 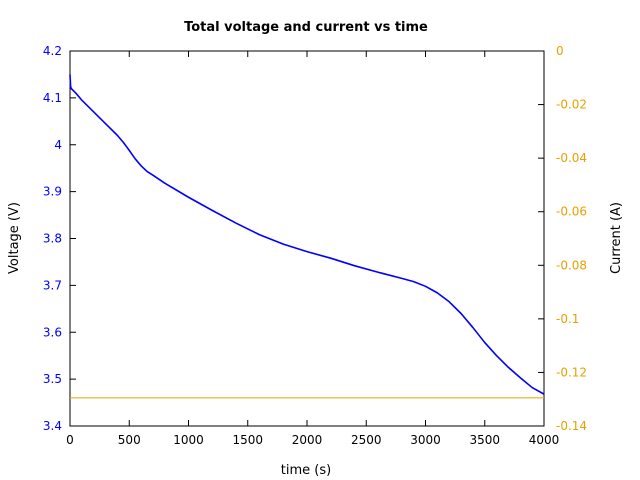 What do you see at coordinates (571, 158) in the screenshot?
I see `y-right-tick-label: -0.04` at bounding box center [571, 158].